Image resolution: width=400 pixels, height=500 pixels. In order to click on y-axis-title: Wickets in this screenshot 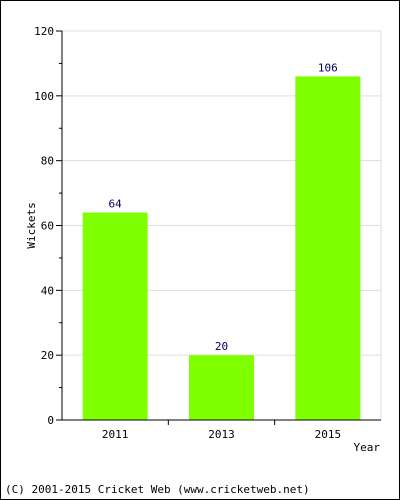, I will do `click(31, 225)`.